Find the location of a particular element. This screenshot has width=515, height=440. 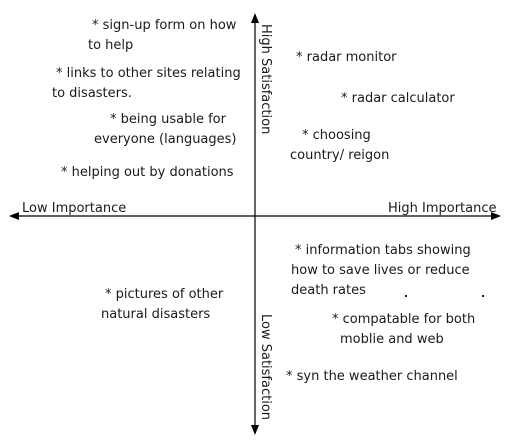

note-line: to help is located at coordinates (111, 45).